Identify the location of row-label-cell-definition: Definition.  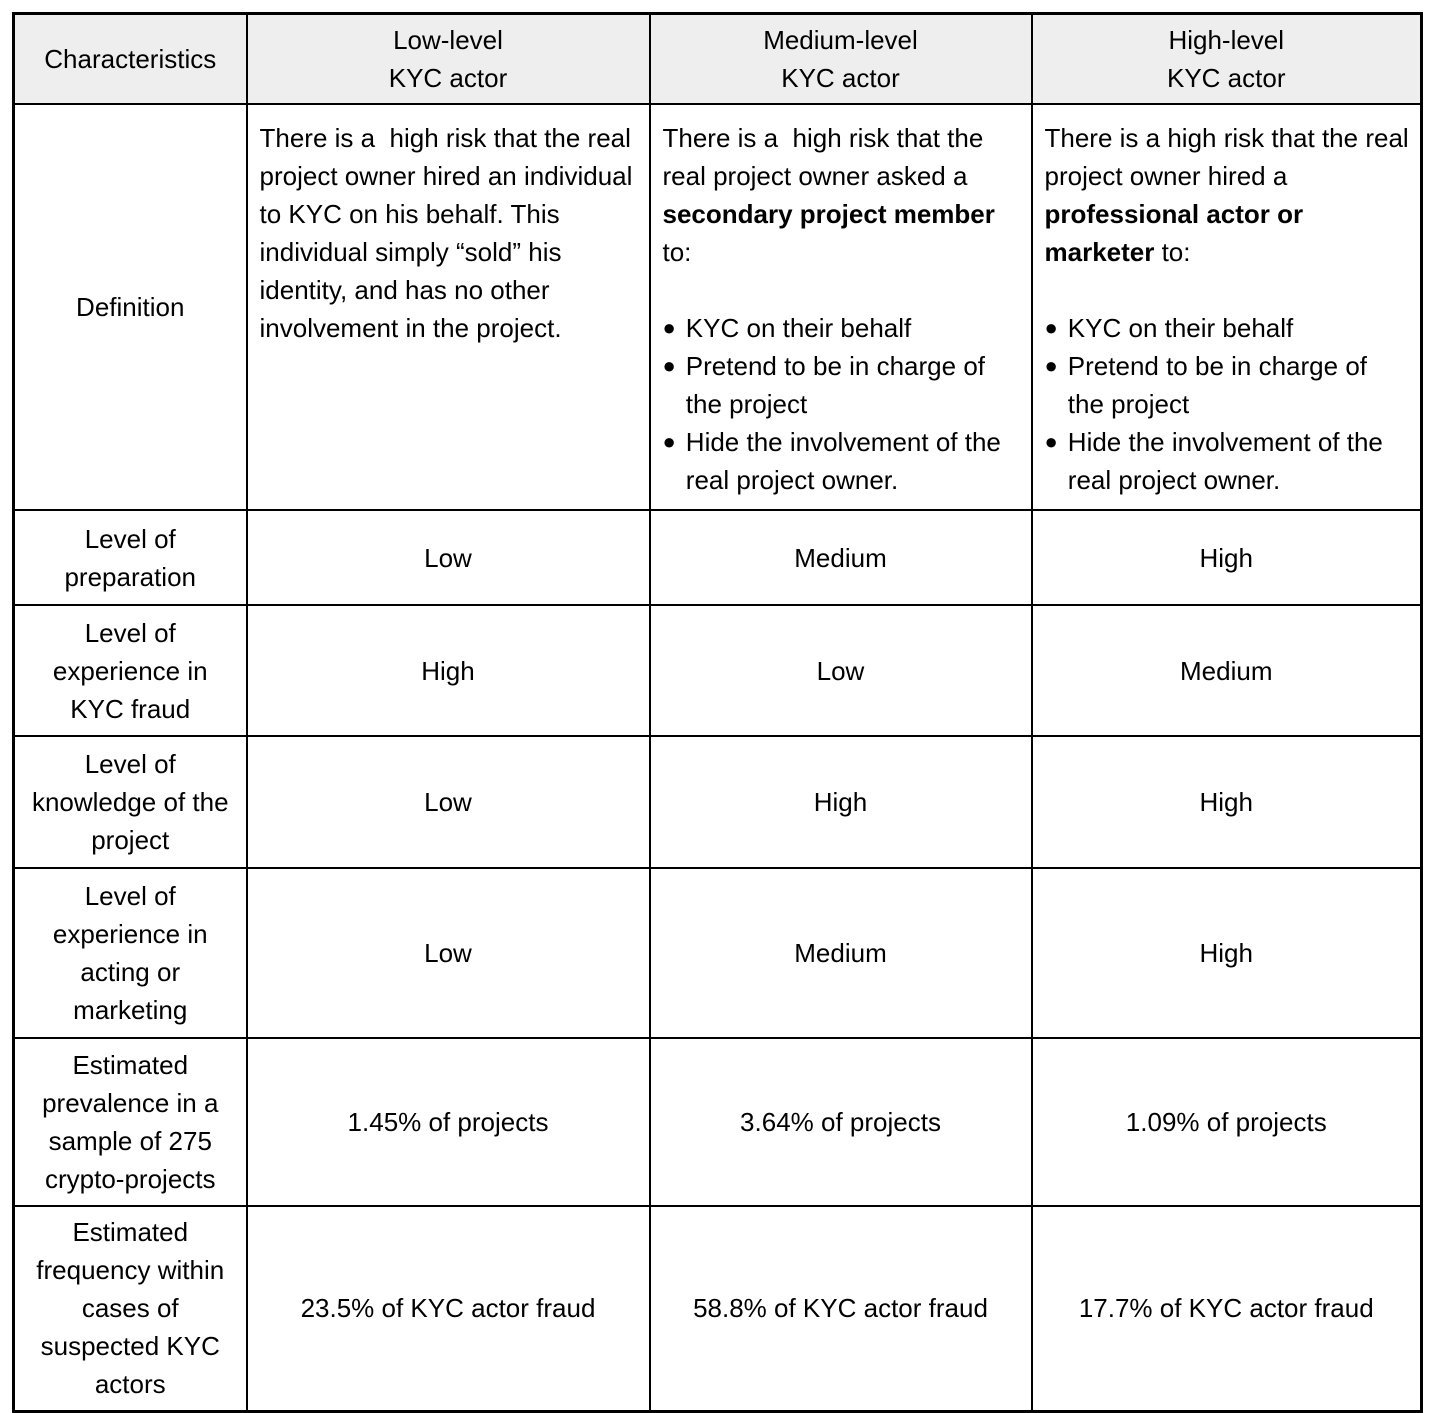
(130, 307).